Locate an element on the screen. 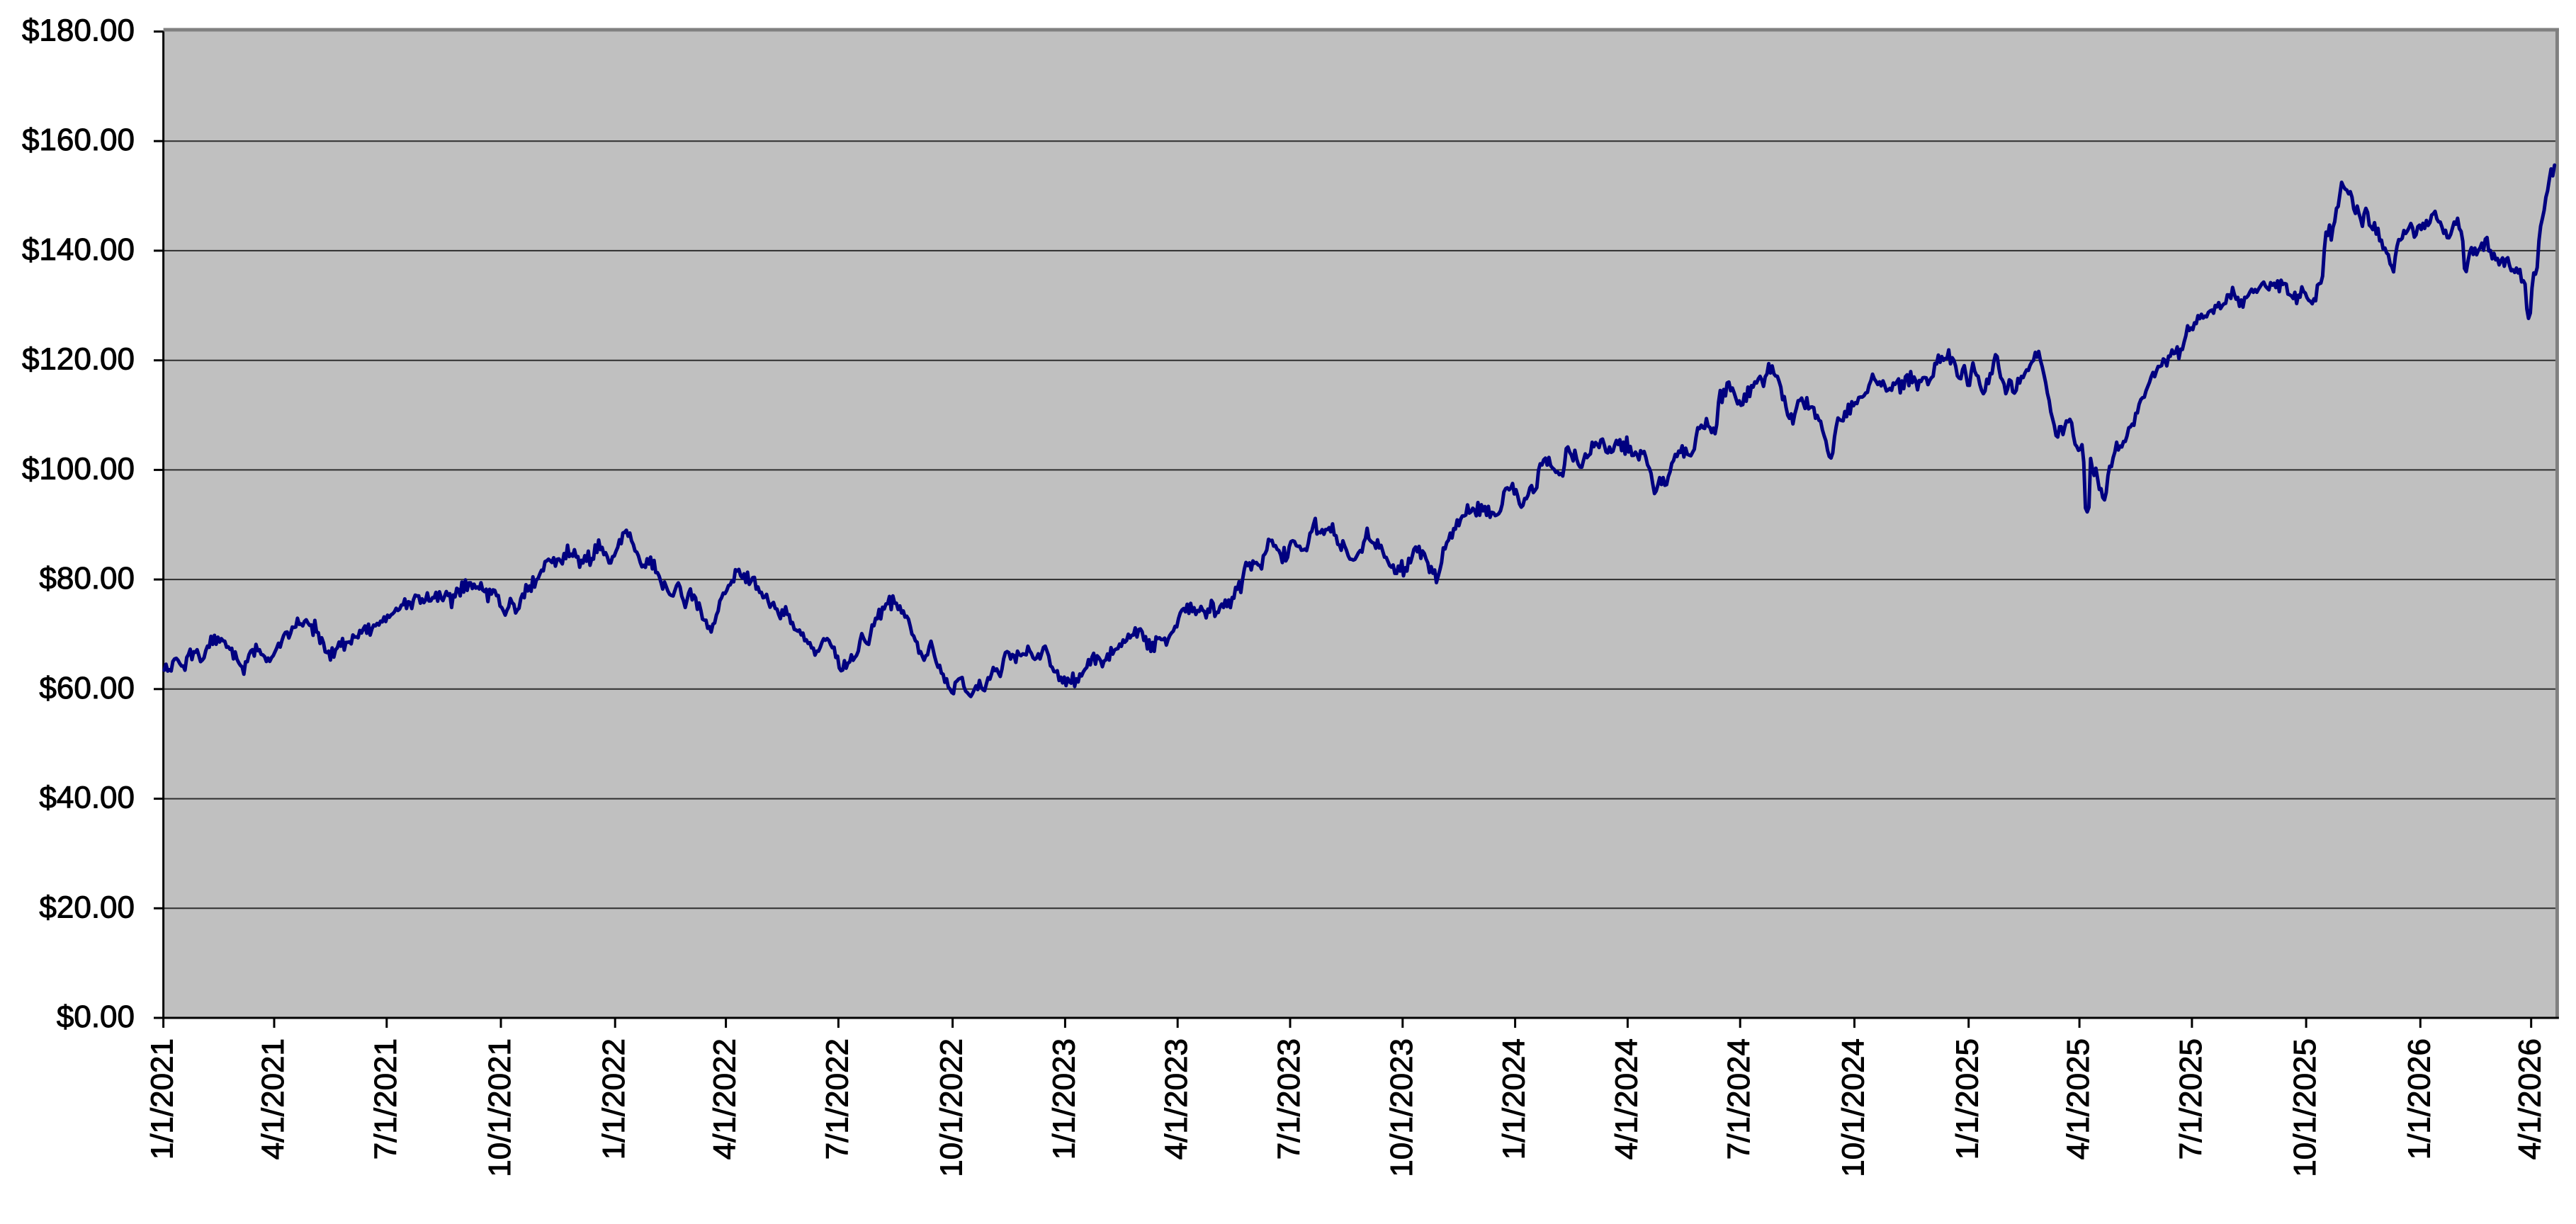  svg-text: 1/1/2025 is located at coordinates (1967, 1099).